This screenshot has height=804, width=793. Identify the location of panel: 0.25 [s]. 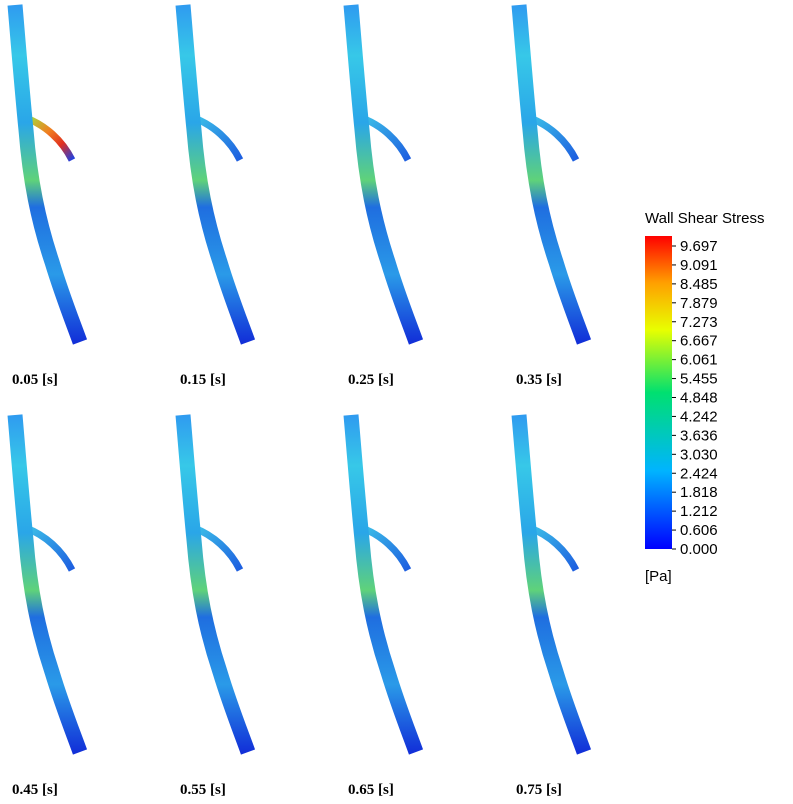
(382, 196).